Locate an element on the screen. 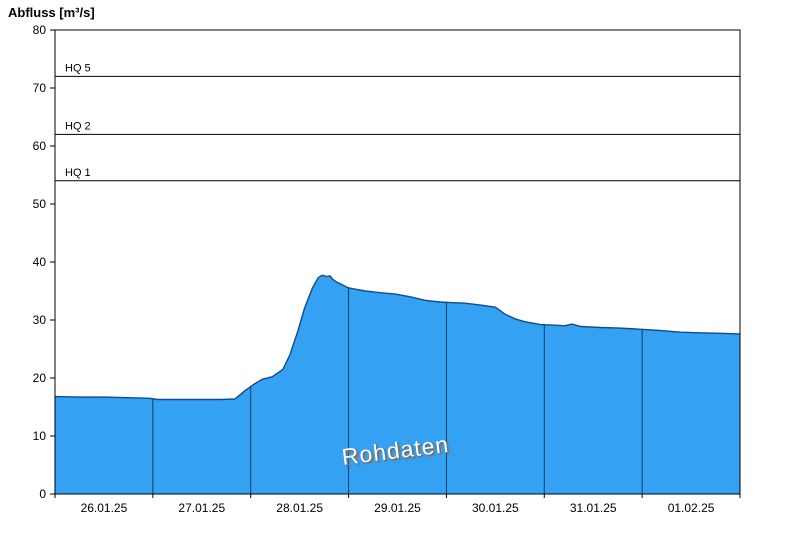 The height and width of the screenshot is (550, 800). x-axis-tick-label: 28.01.25 is located at coordinates (299, 508).